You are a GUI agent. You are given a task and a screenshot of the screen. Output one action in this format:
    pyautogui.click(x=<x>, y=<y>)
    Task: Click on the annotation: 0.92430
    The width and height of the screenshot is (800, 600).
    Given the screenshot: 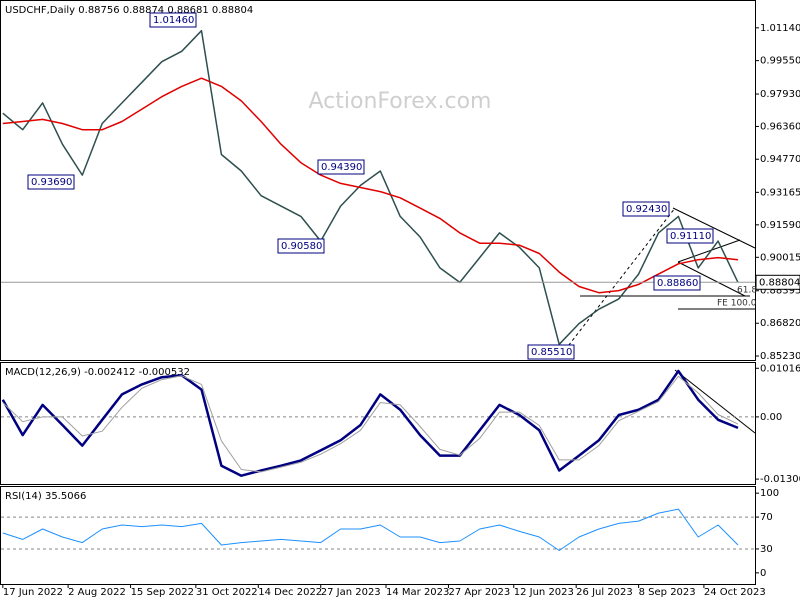 What is the action you would take?
    pyautogui.click(x=646, y=209)
    